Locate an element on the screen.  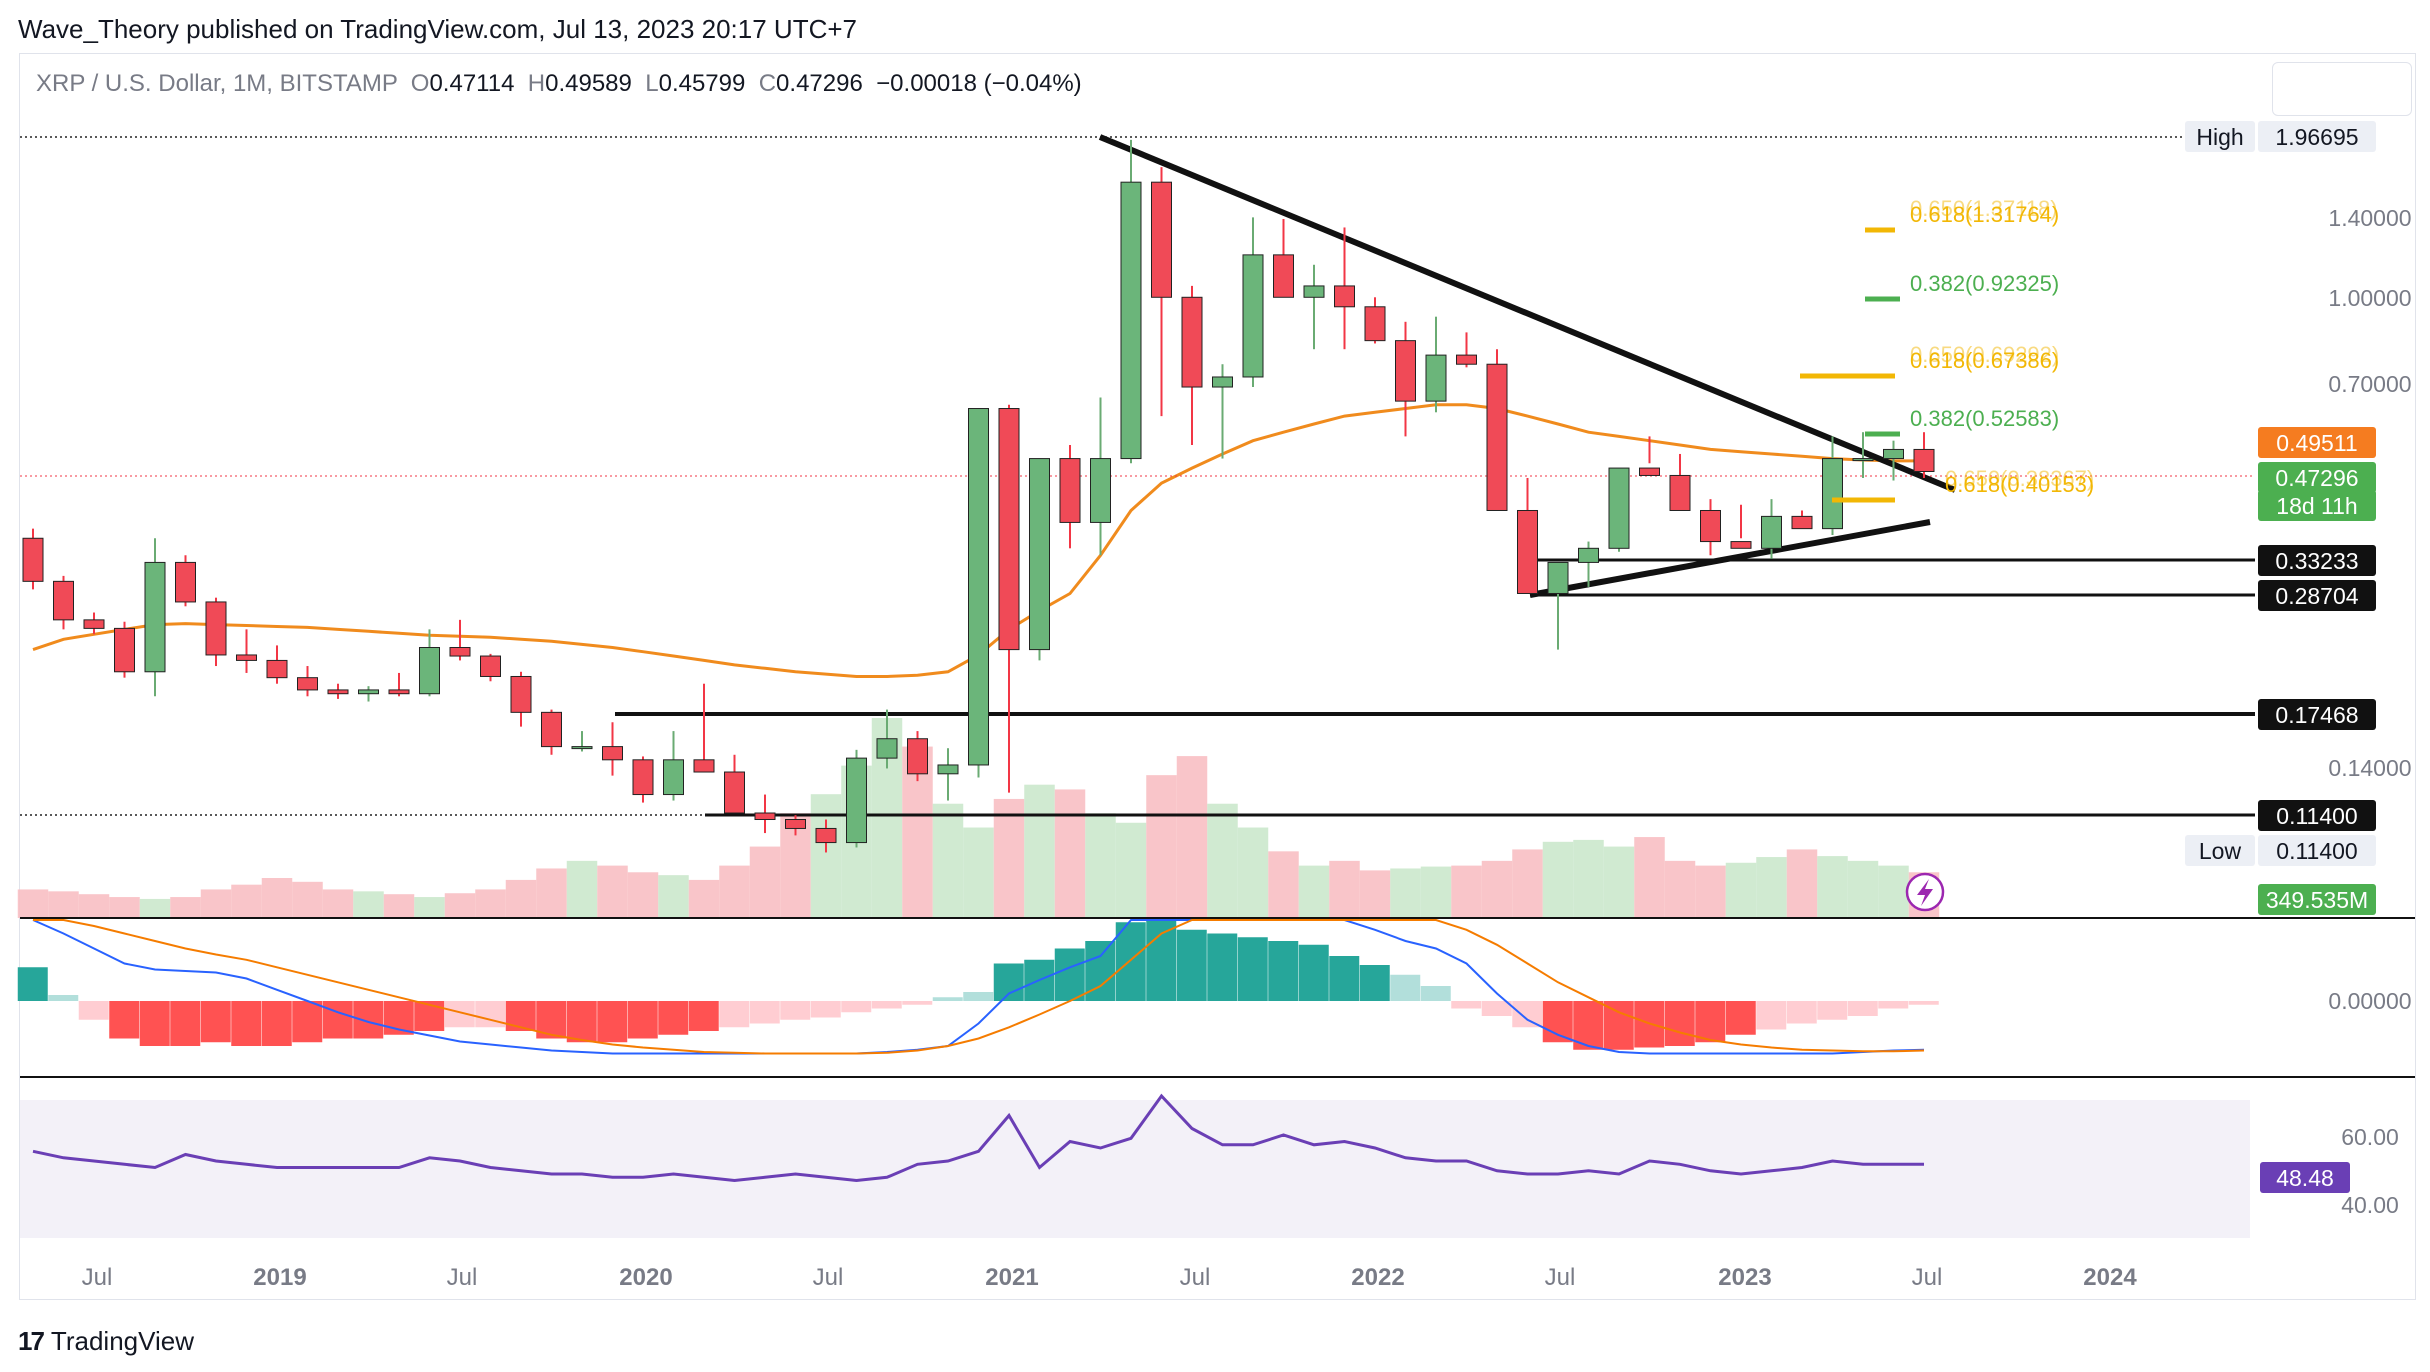
descending-trendline is located at coordinates (1527, 313).